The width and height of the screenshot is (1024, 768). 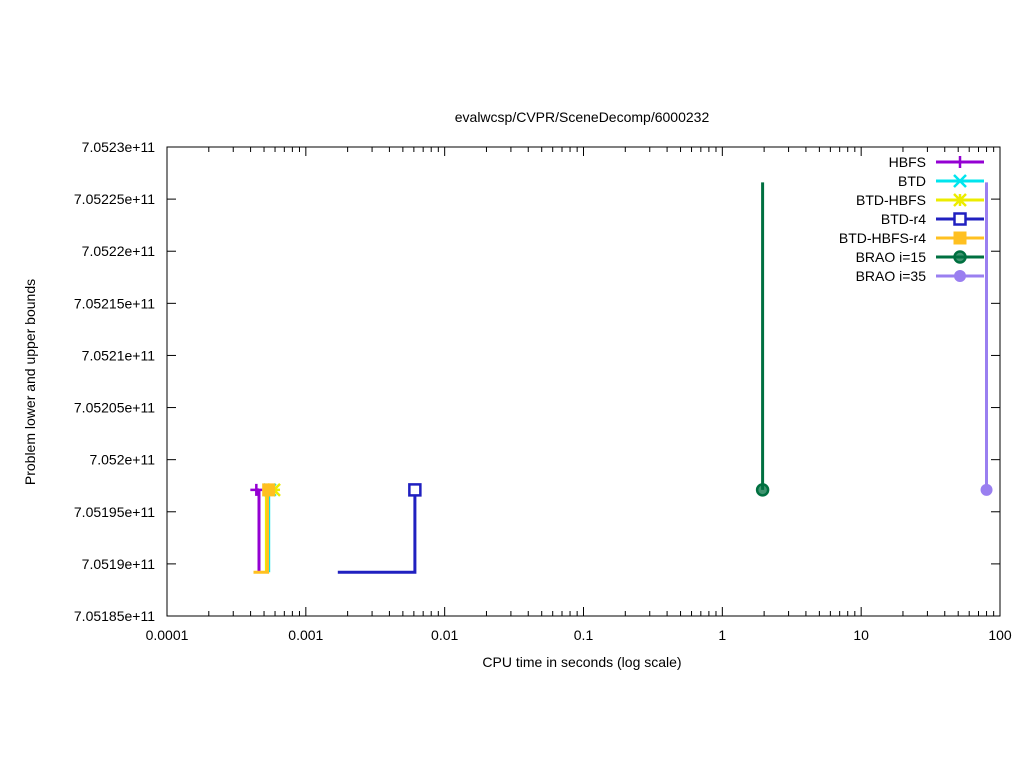 I want to click on x-tick-label: 1, so click(x=722, y=635).